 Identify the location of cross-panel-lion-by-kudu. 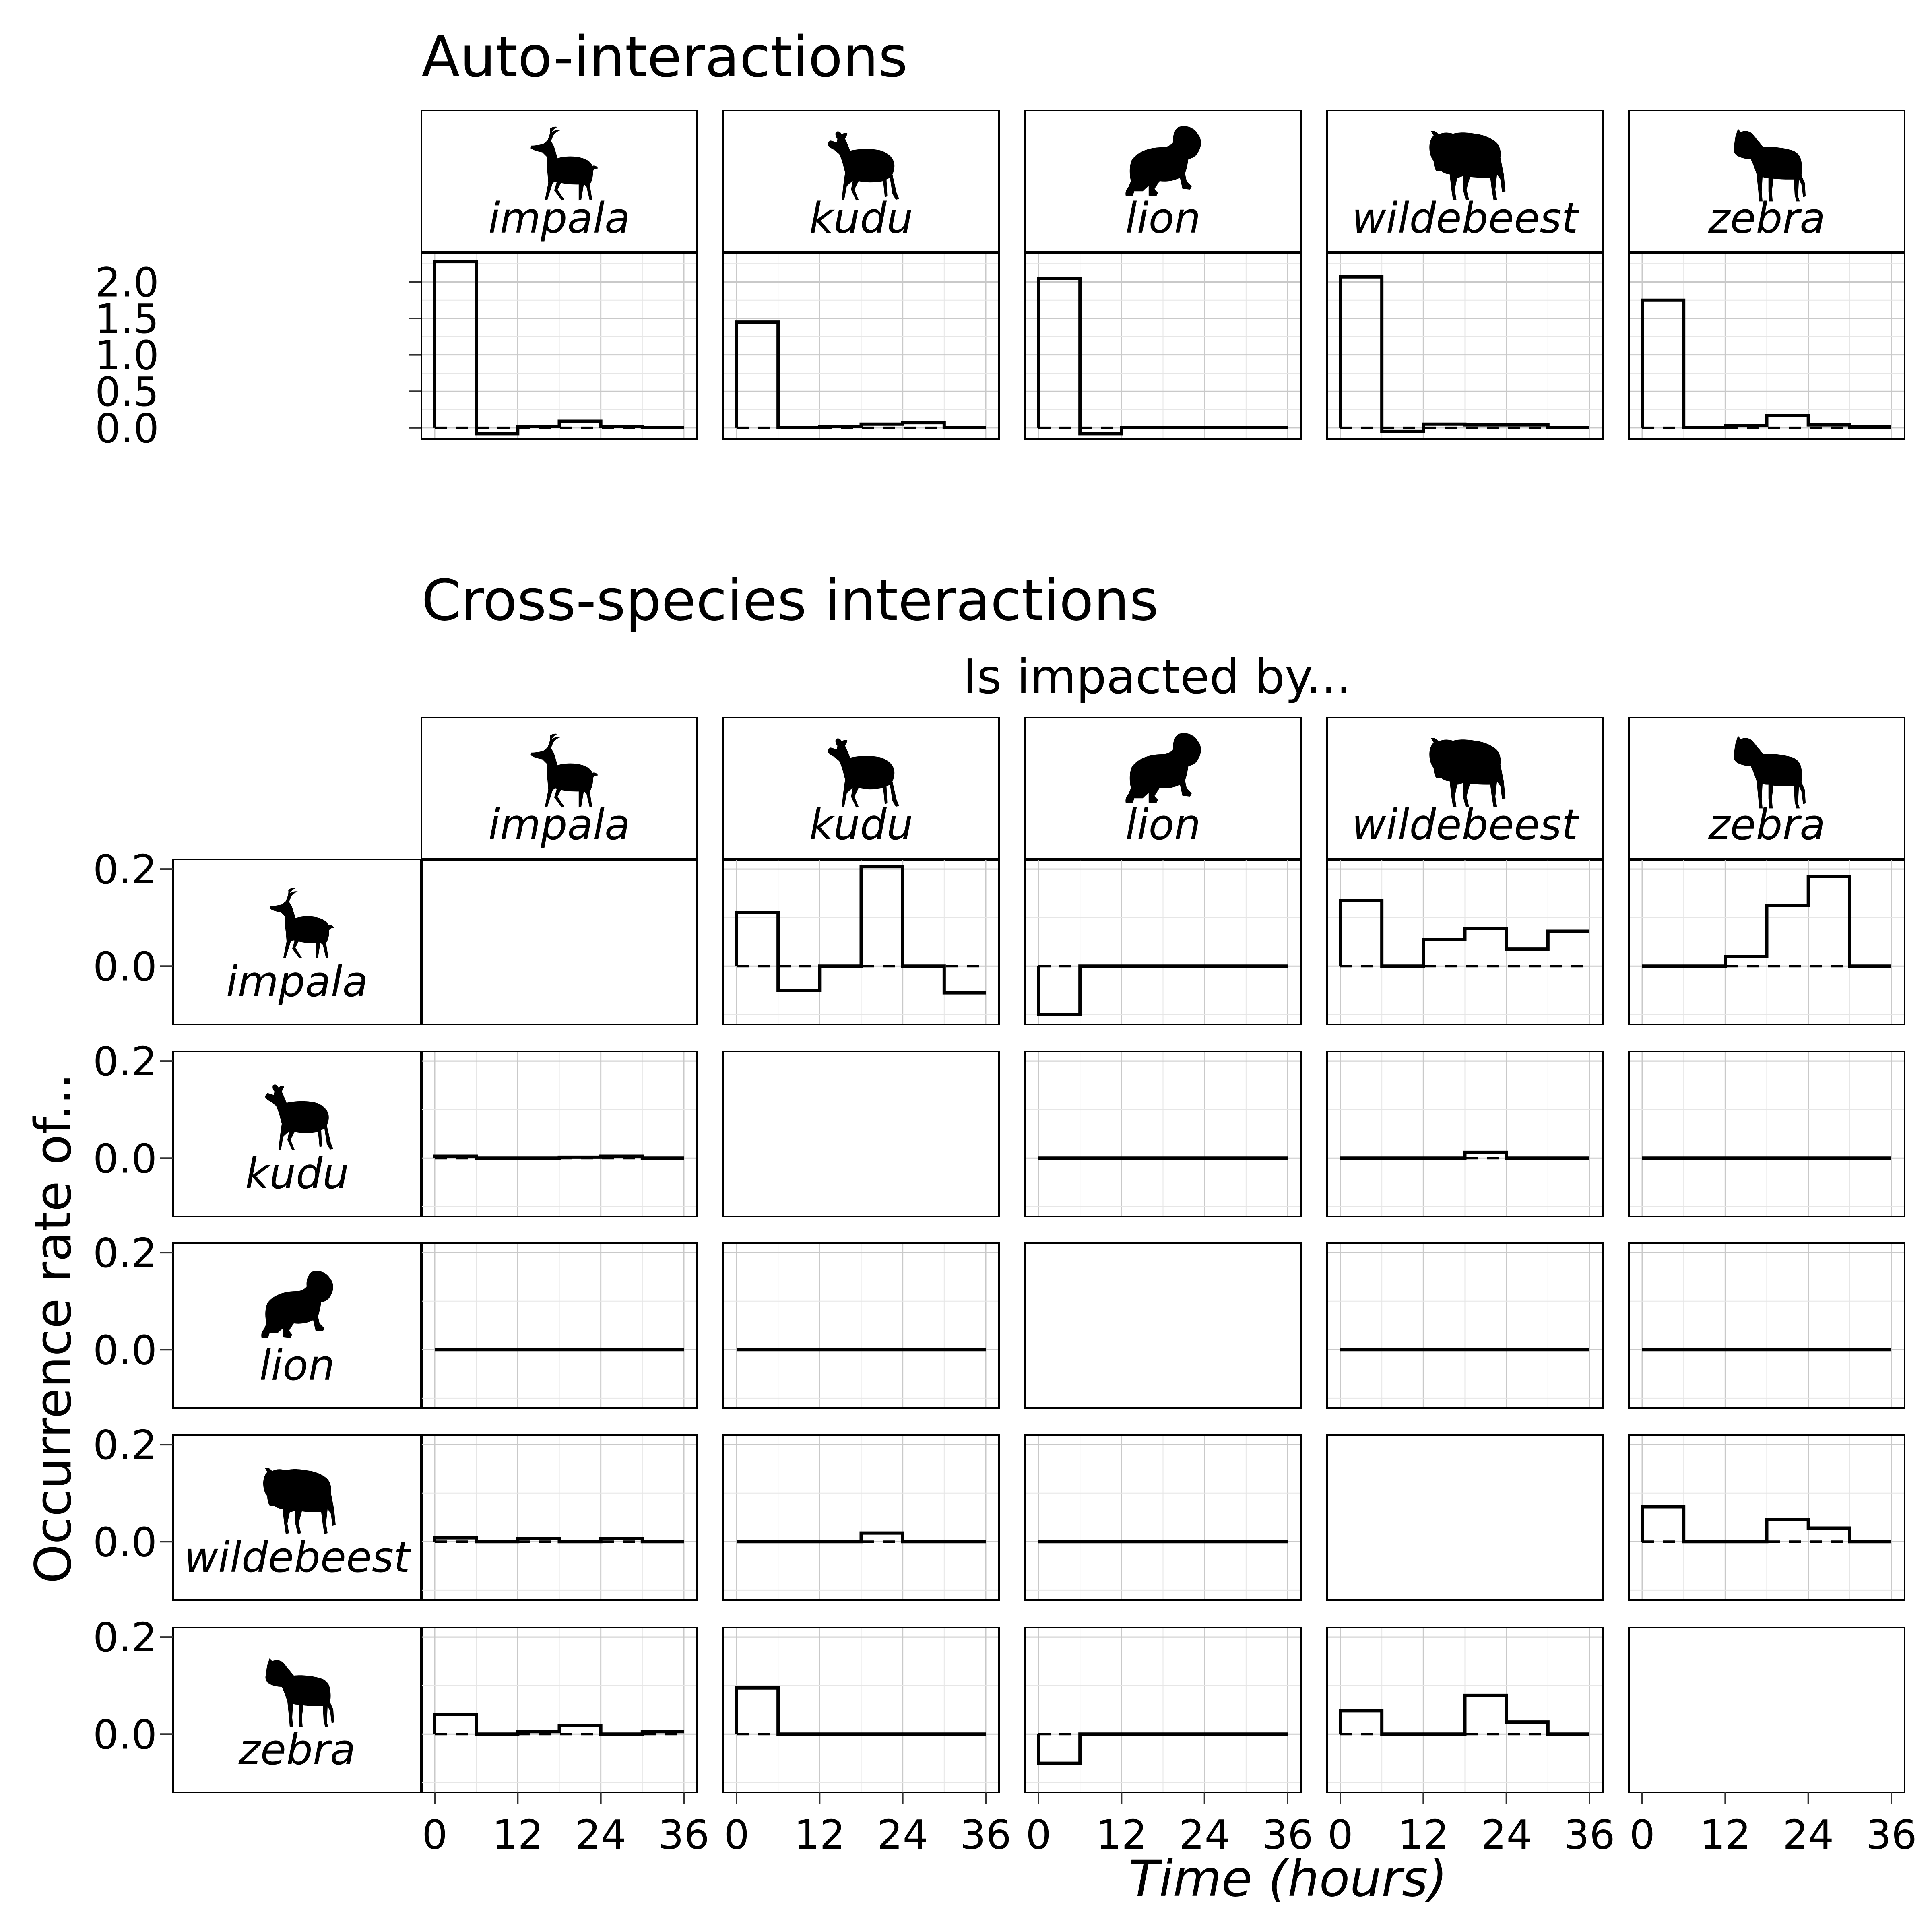
(861, 1325).